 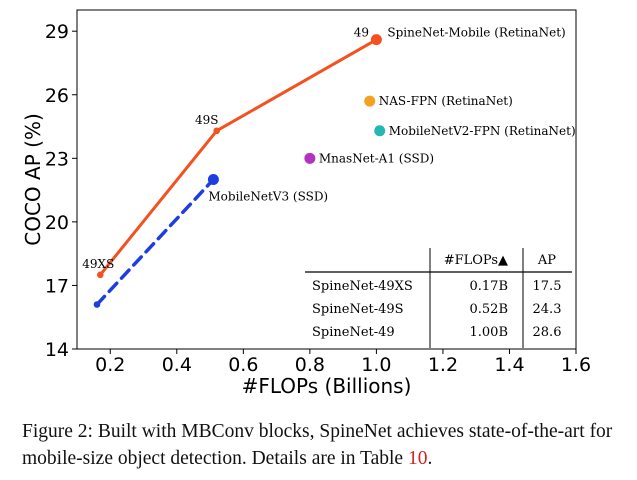 I want to click on point-name: MobileNetV2-FPN (RetinaNet), so click(x=482, y=131).